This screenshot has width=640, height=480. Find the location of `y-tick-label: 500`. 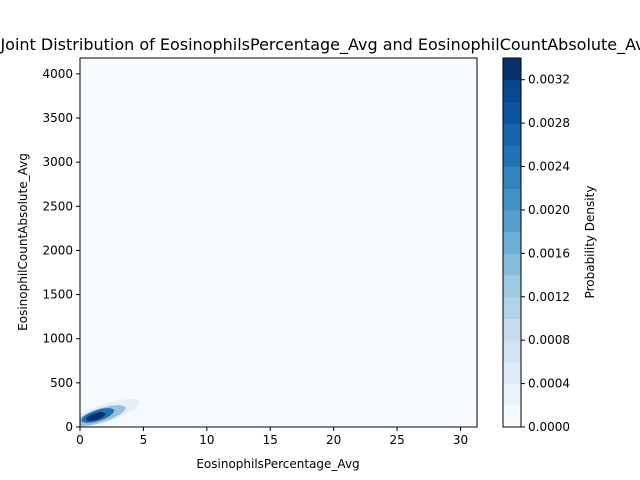

y-tick-label: 500 is located at coordinates (61, 383).